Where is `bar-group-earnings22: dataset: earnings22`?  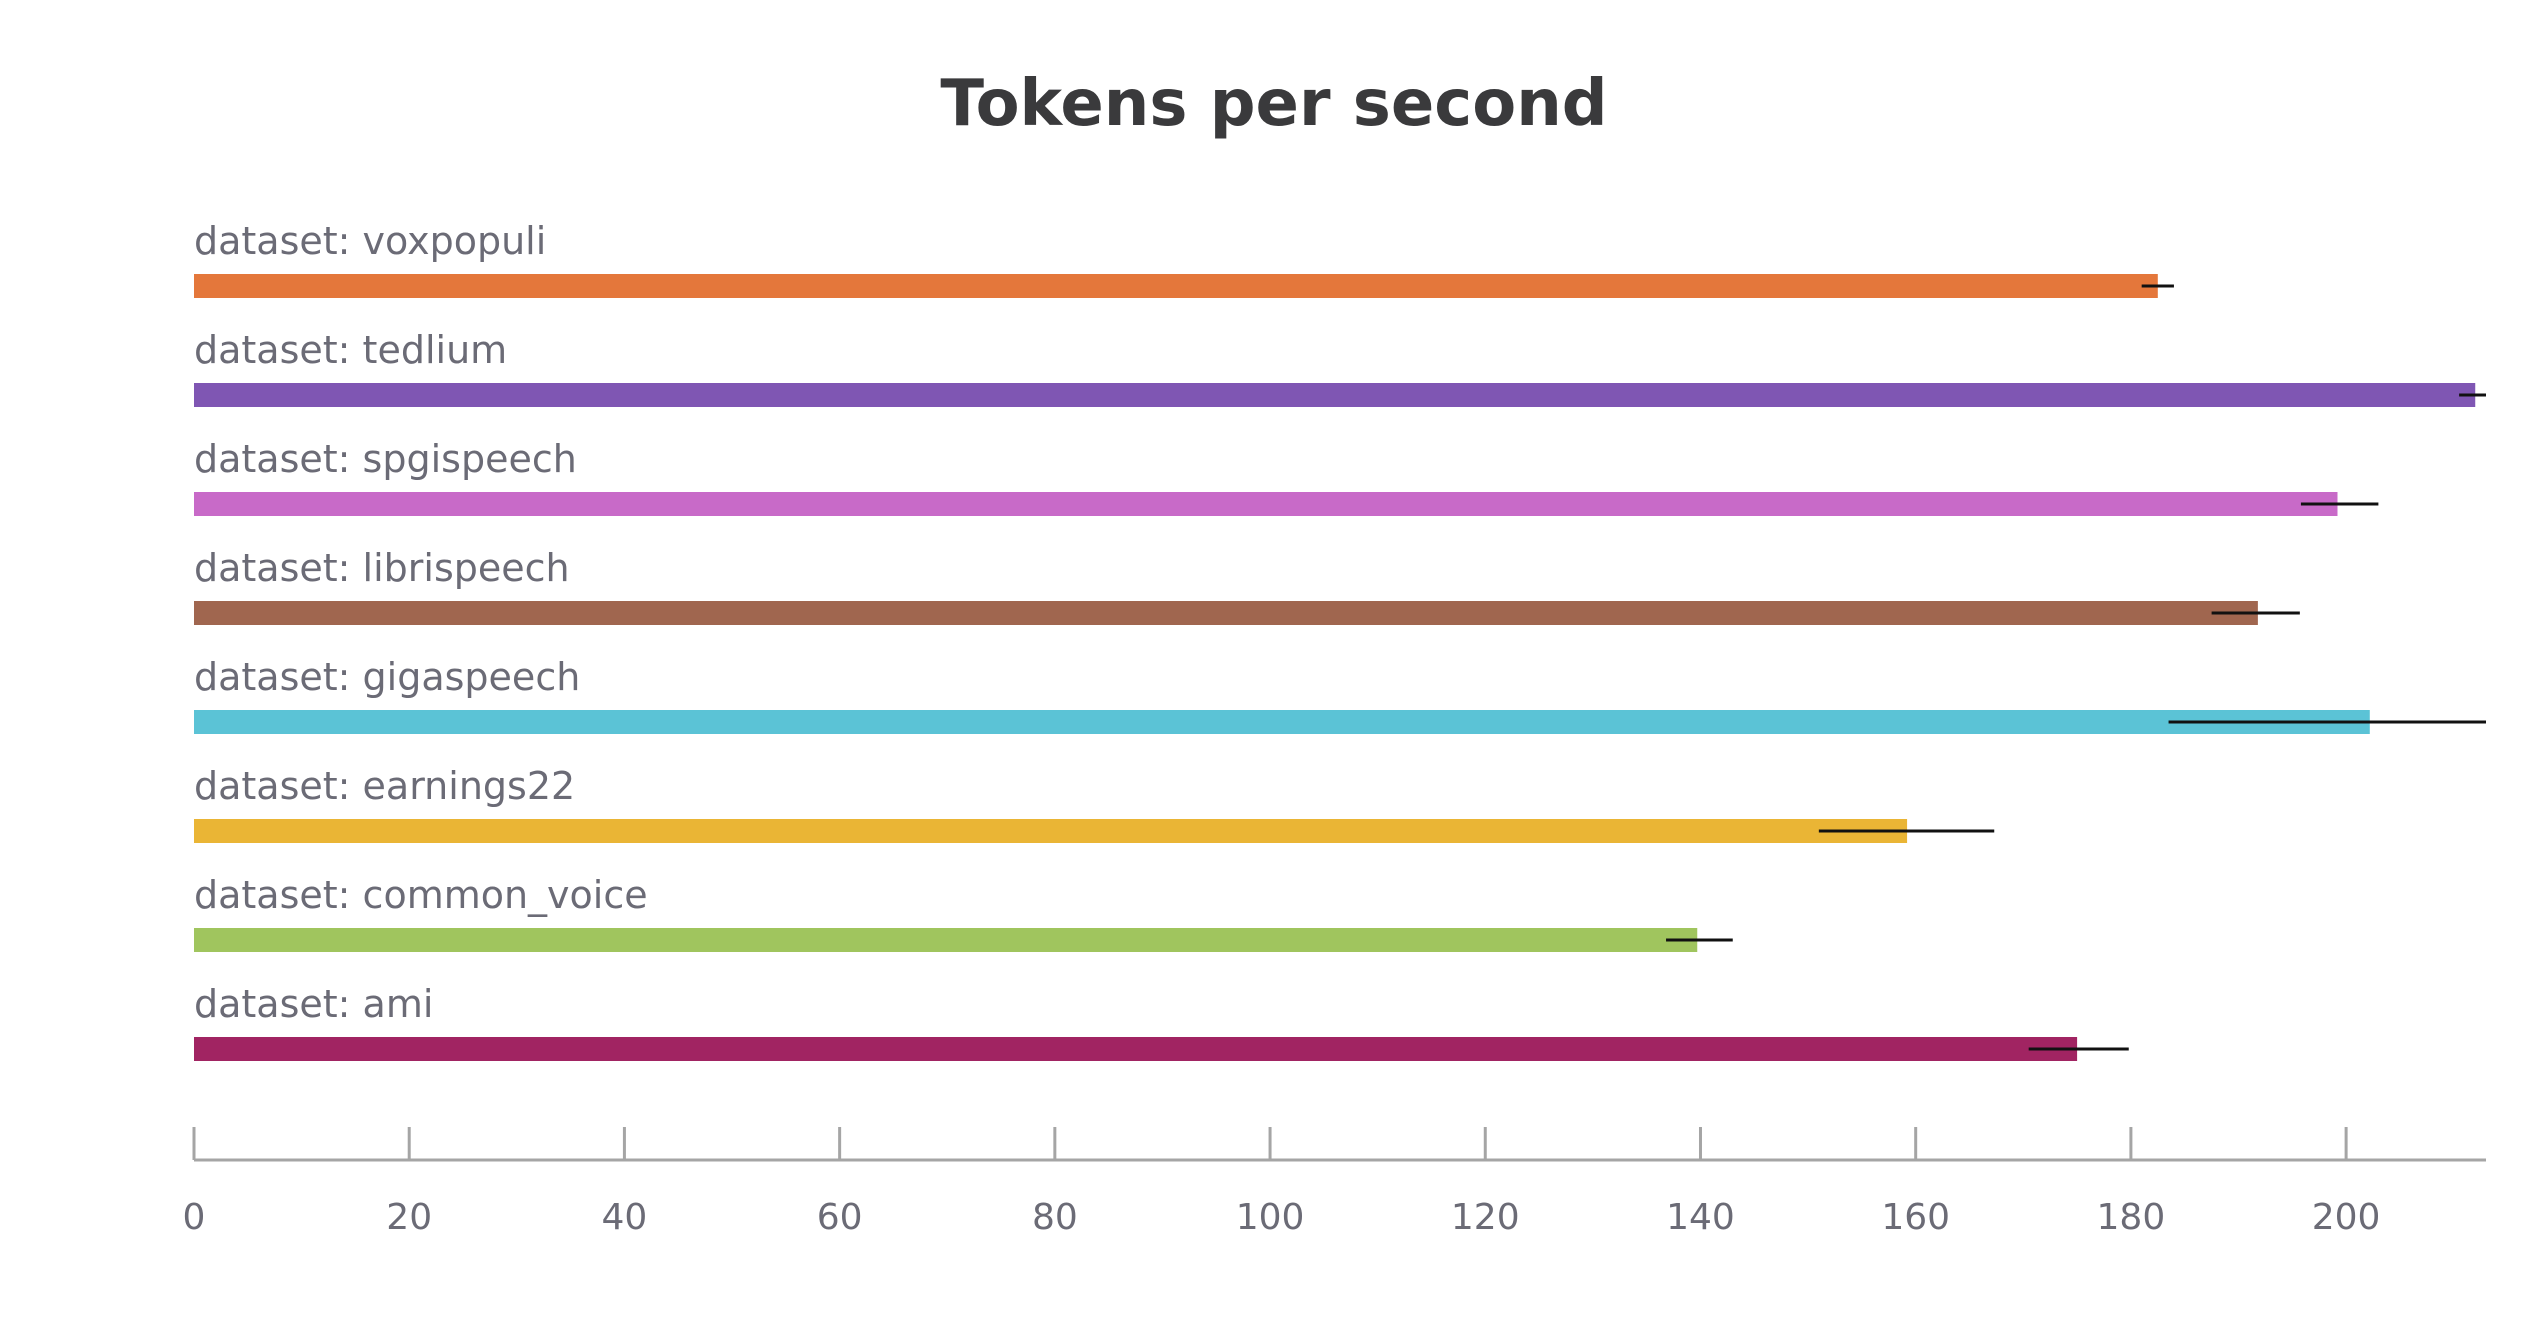
bar-group-earnings22: dataset: earnings22 is located at coordinates (1094, 803).